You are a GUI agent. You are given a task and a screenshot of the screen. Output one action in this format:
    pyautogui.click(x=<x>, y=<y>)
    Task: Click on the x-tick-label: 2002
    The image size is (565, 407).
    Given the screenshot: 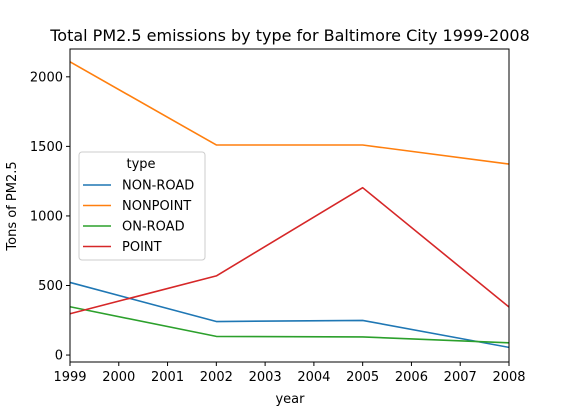 What is the action you would take?
    pyautogui.click(x=216, y=377)
    